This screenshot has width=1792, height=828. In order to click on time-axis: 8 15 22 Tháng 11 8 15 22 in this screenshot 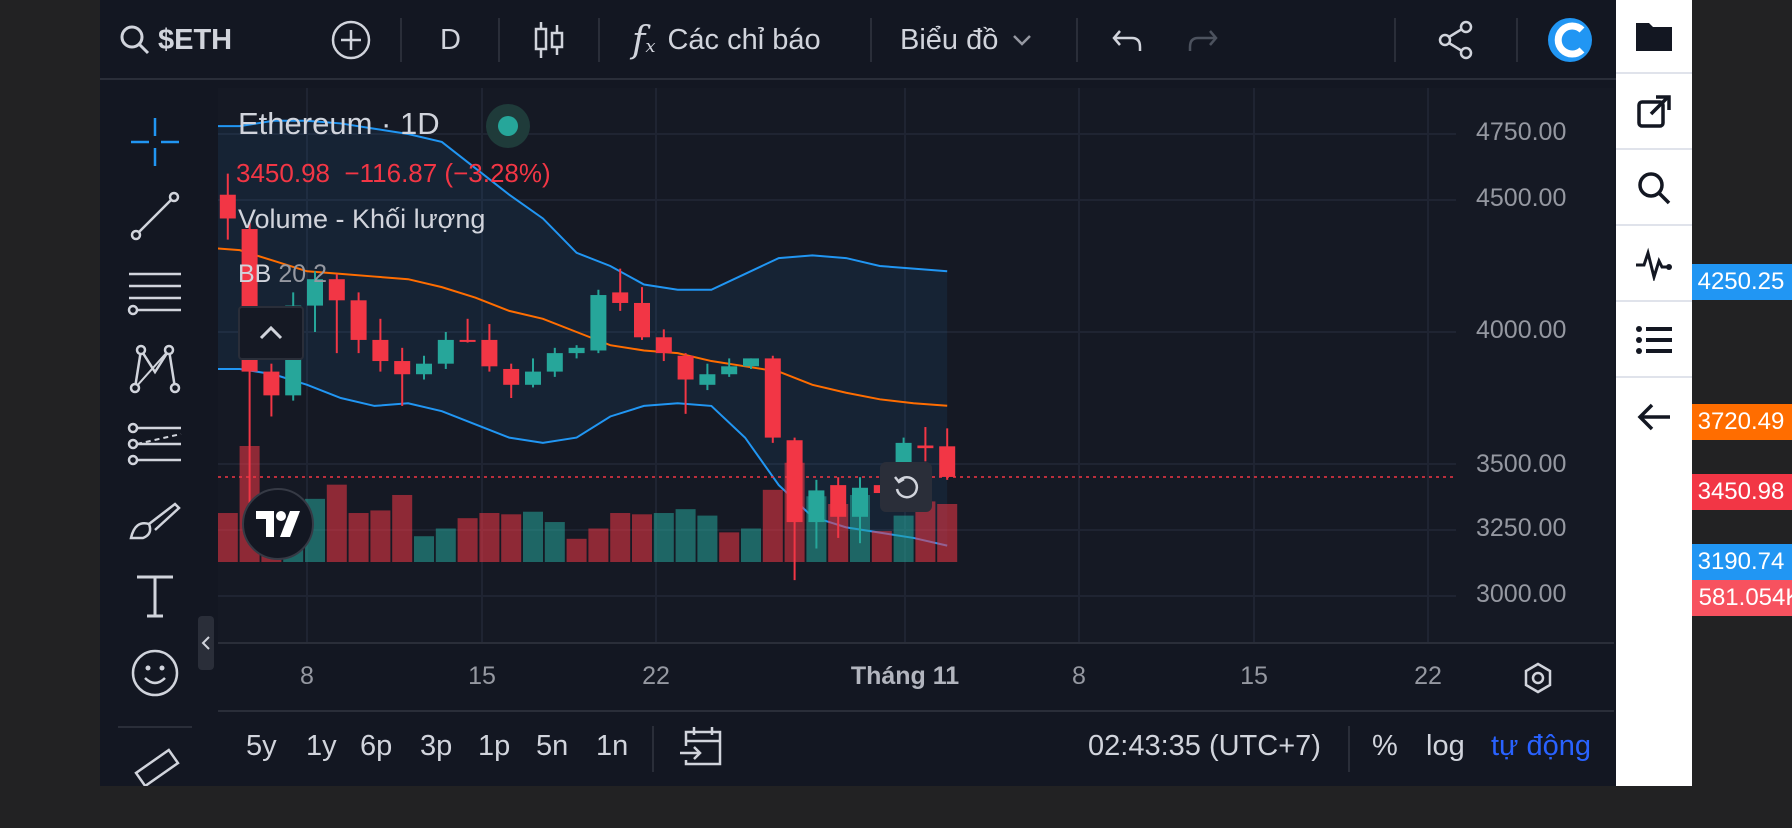, I will do `click(916, 675)`.